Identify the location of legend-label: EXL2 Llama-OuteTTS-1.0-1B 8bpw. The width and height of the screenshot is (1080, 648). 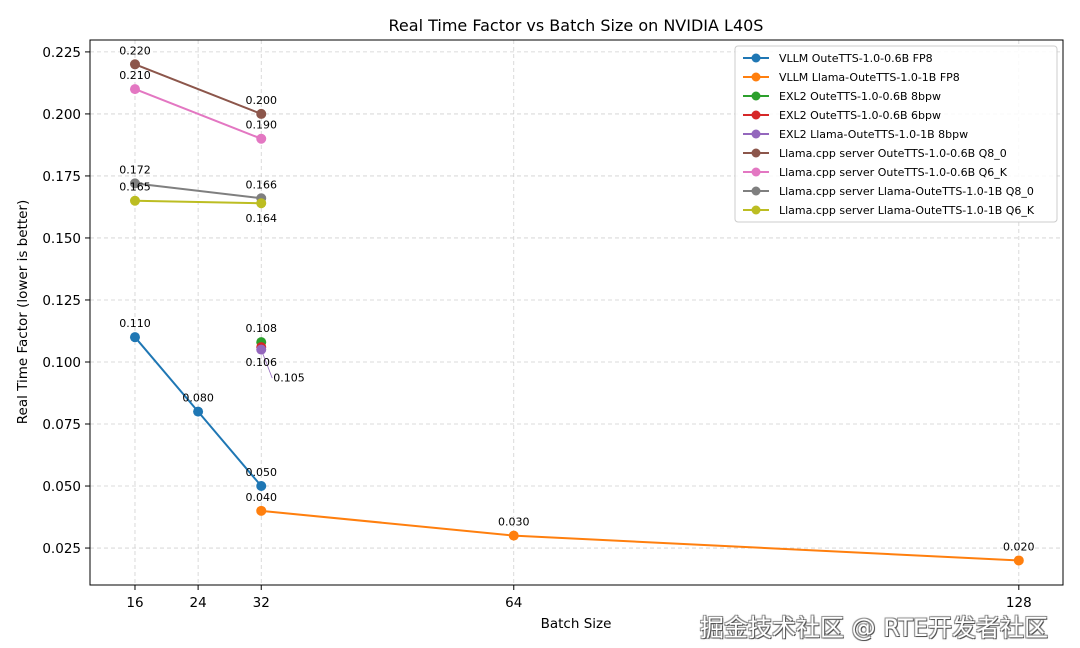
(873, 134).